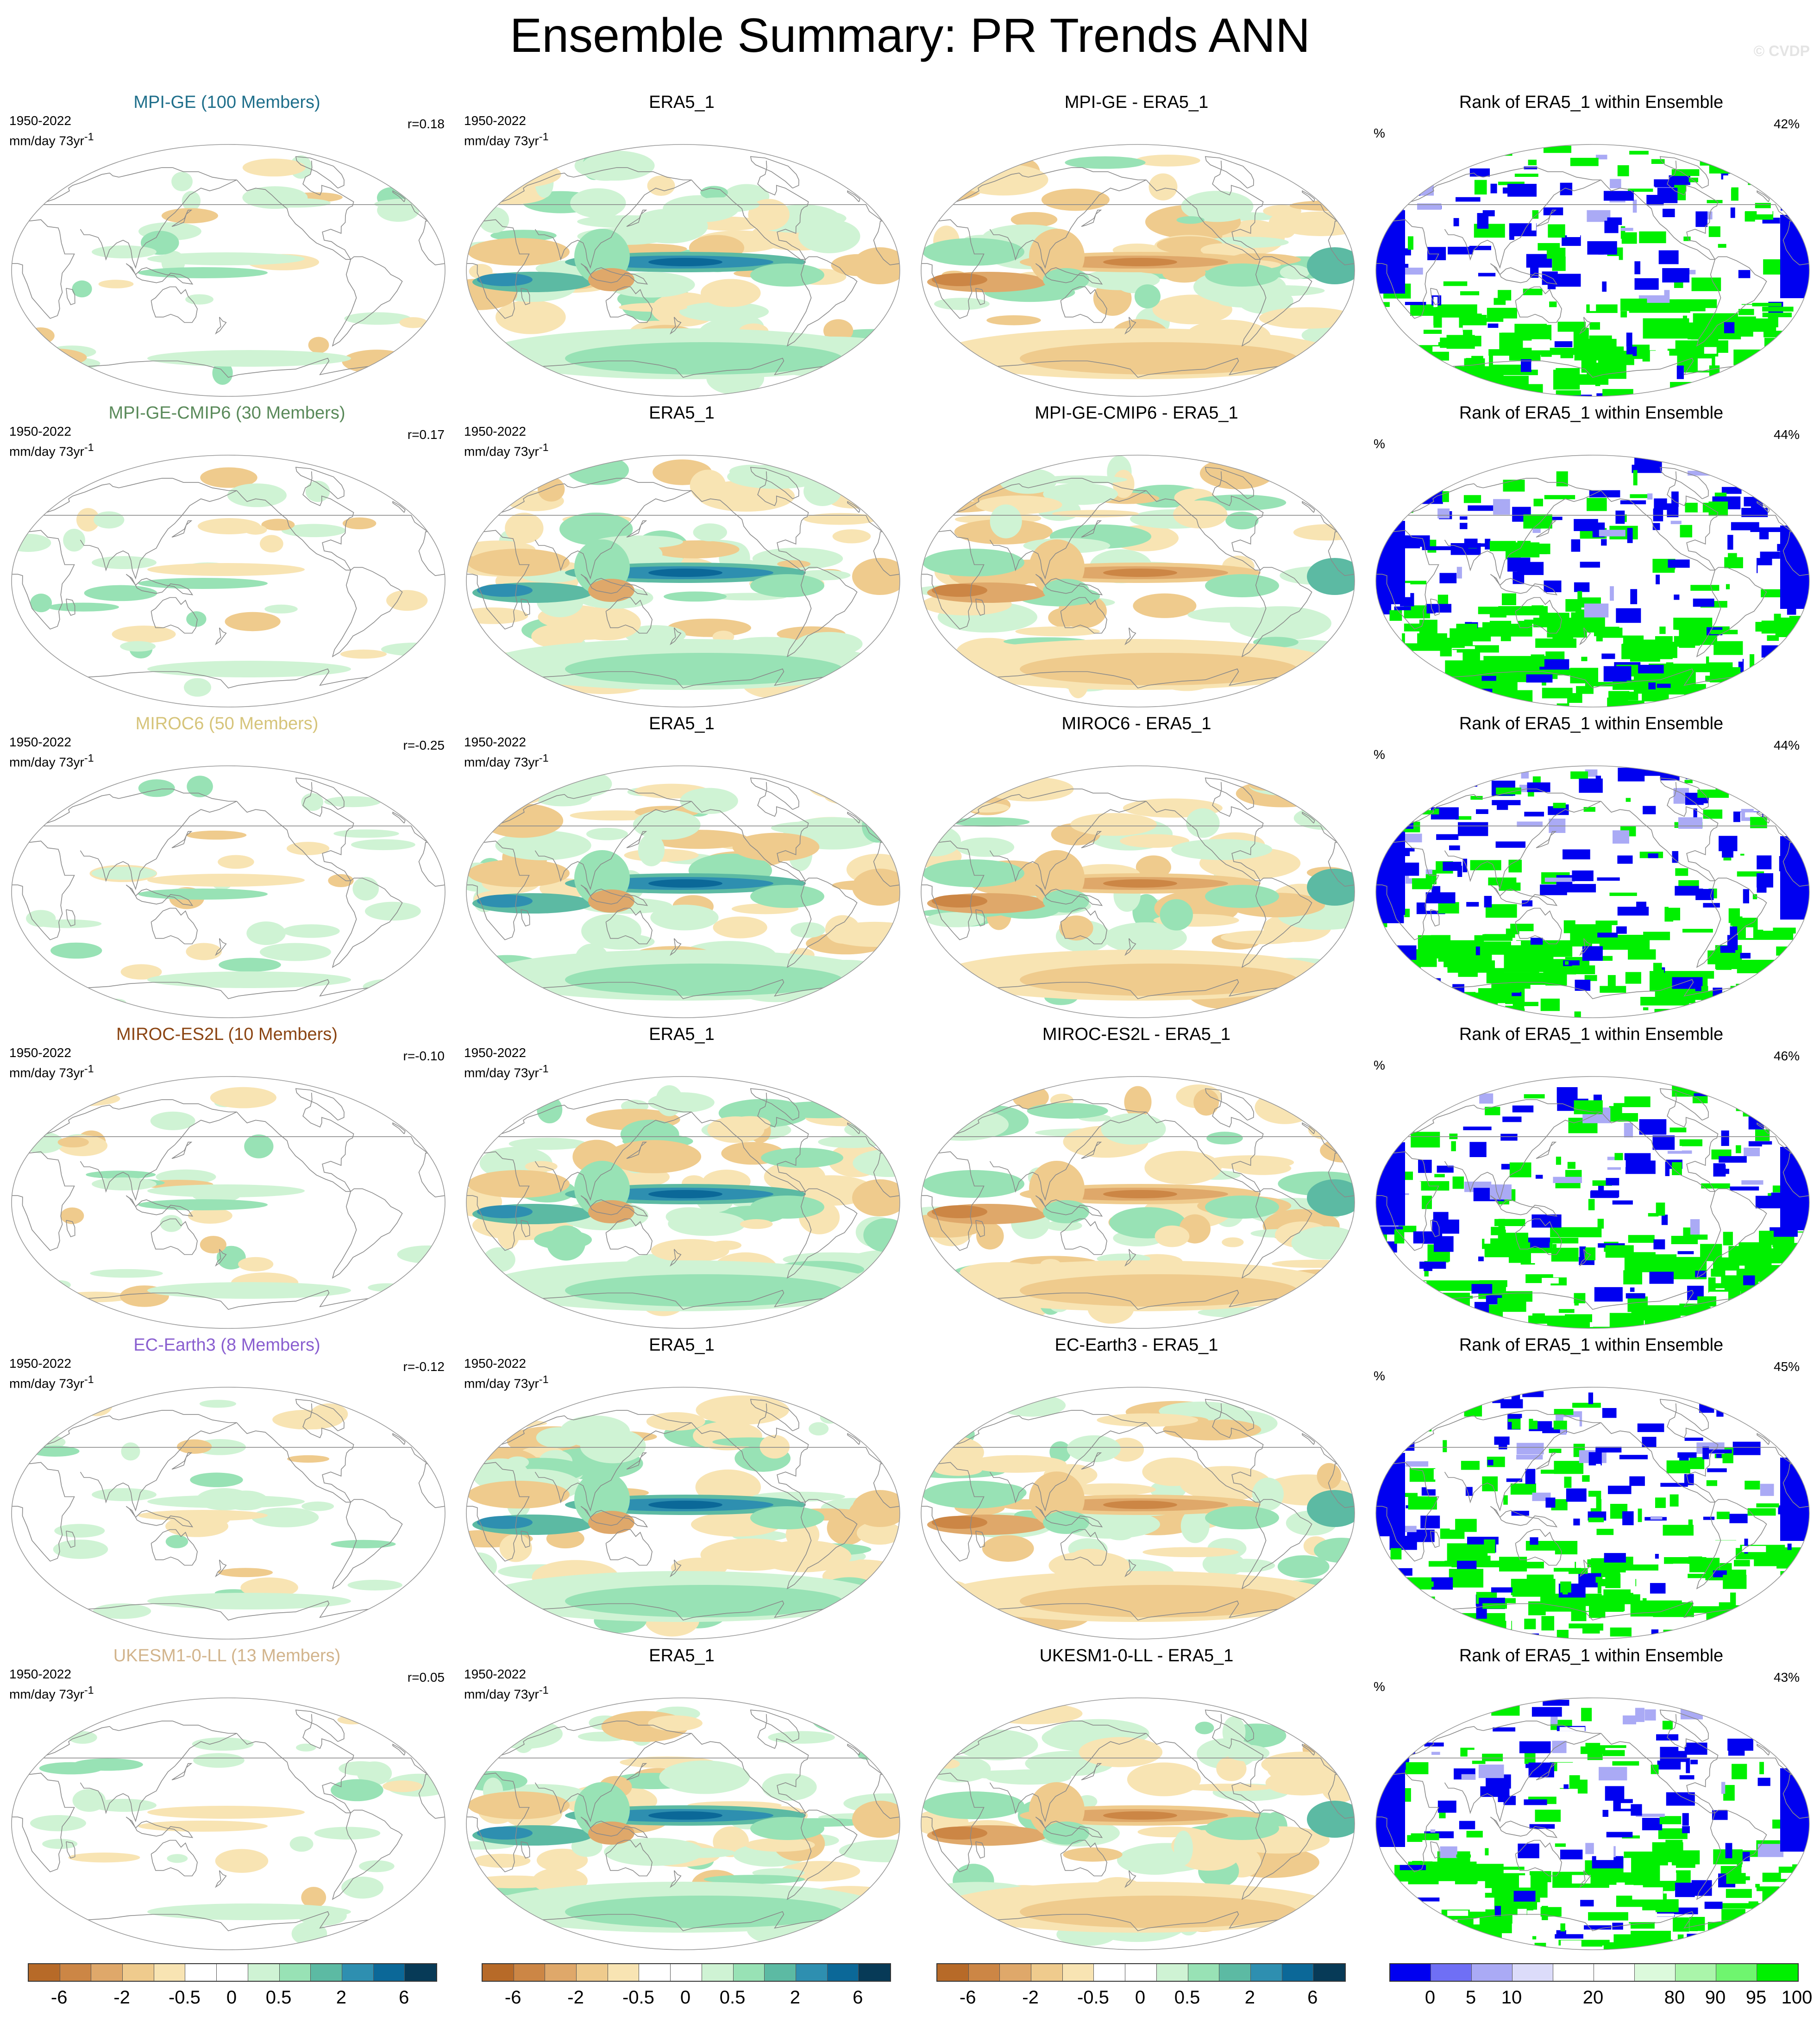 Image resolution: width=1820 pixels, height=2022 pixels. I want to click on colorbar-tick-label: 6, so click(404, 1997).